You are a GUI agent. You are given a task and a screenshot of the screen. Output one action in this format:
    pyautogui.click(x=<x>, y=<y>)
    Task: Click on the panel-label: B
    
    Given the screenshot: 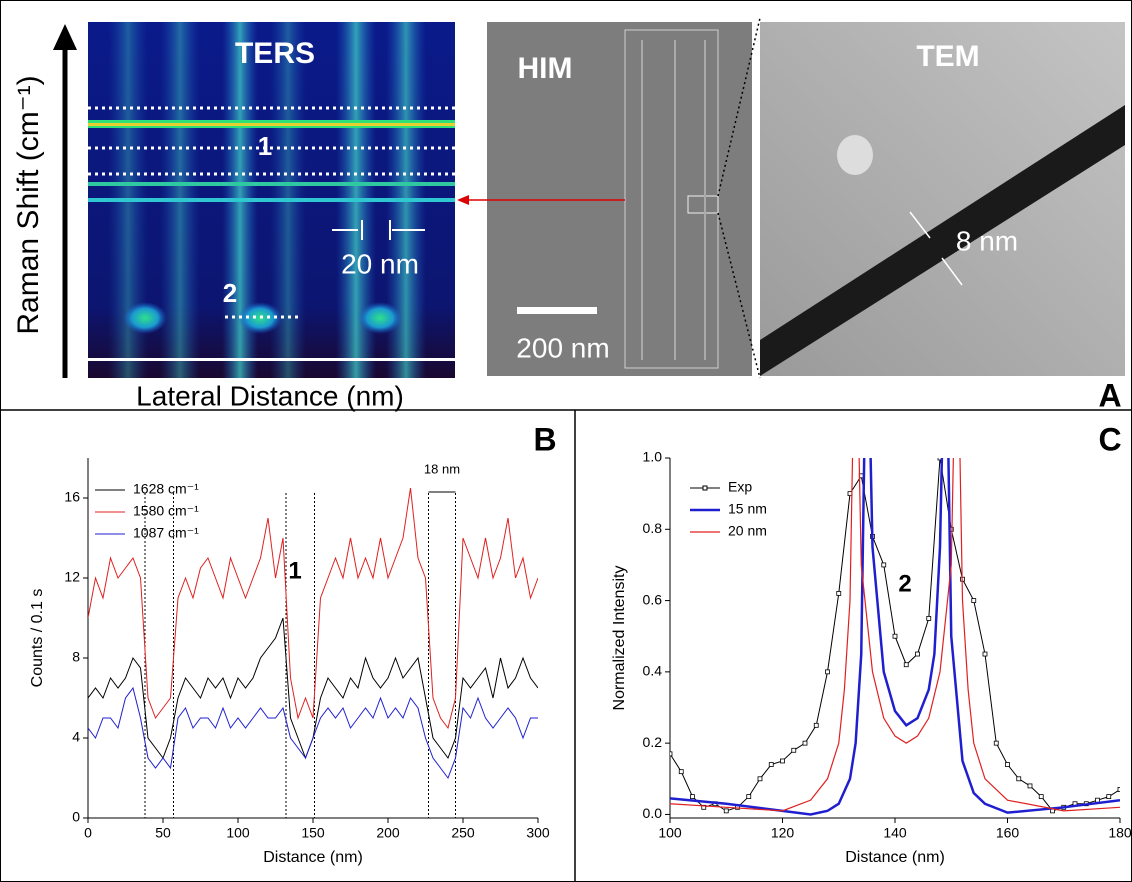 What is the action you would take?
    pyautogui.click(x=544, y=439)
    